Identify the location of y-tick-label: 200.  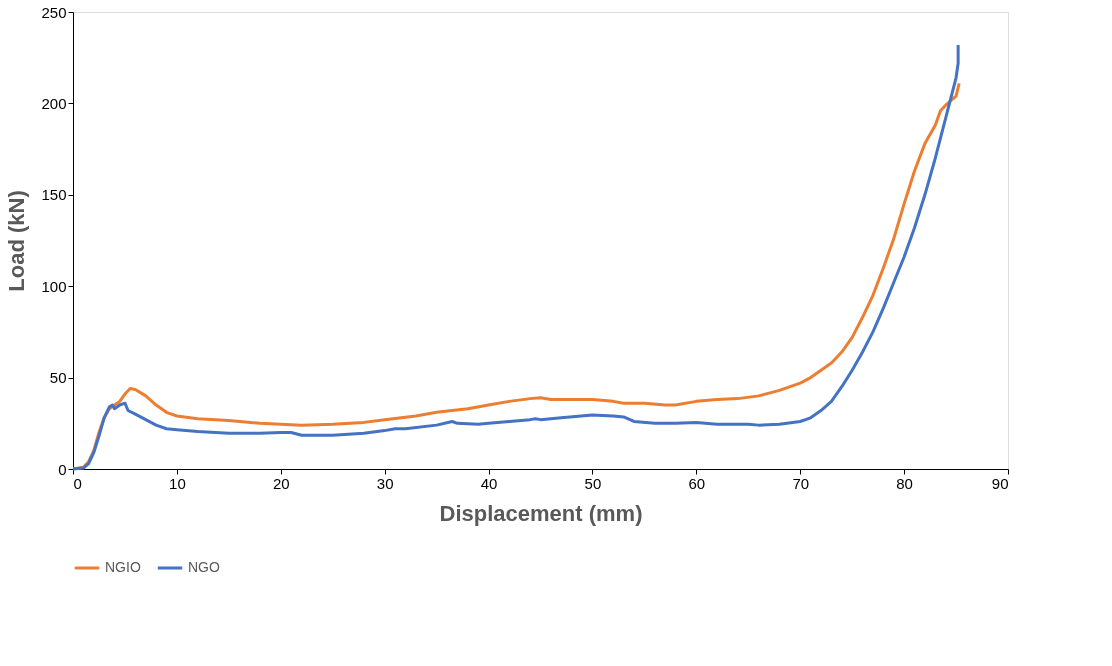
(54, 103).